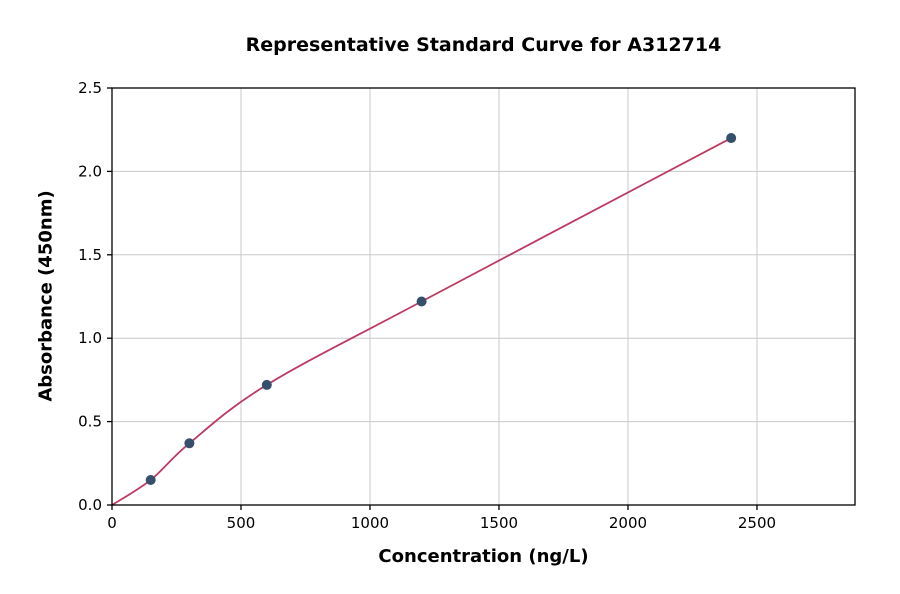  I want to click on x-axis-label: Concentration (ng/L), so click(483, 556).